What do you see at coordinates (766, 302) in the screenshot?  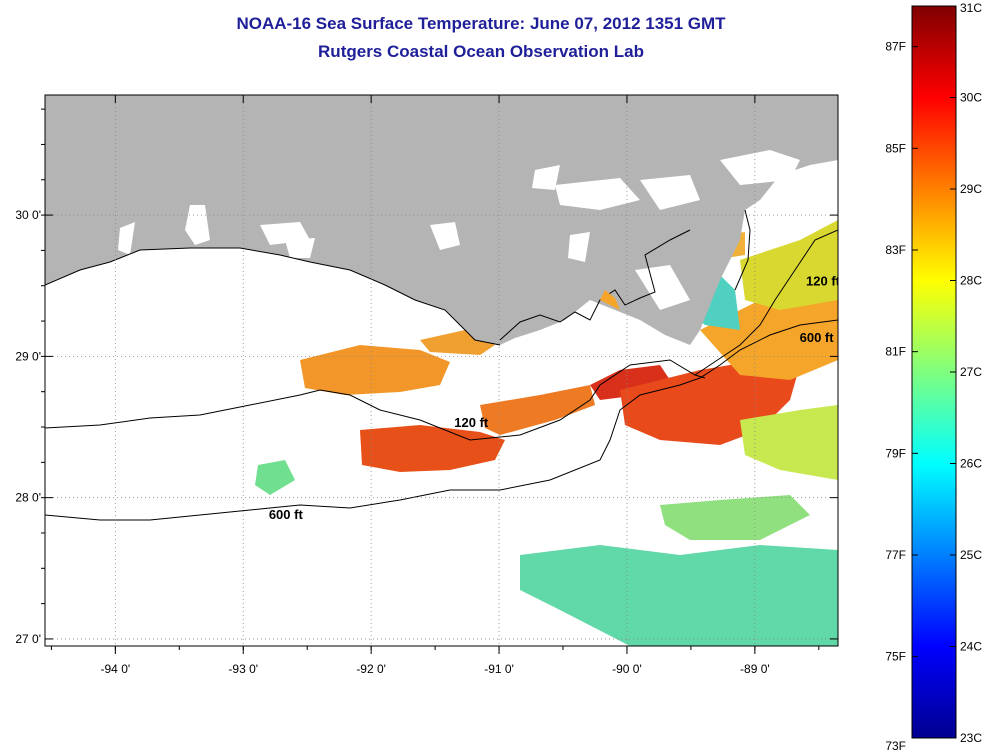 I see `contour-120ft-east` at bounding box center [766, 302].